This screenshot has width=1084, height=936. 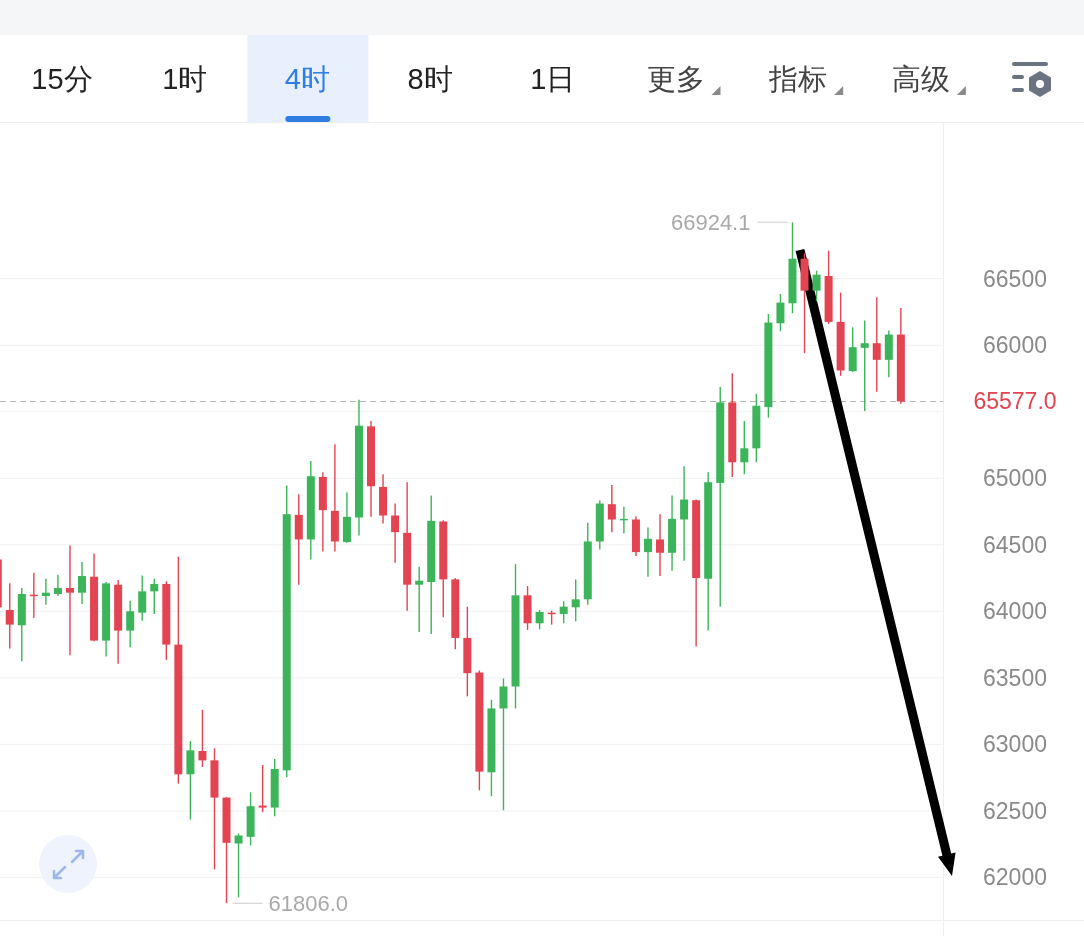 I want to click on y-tick-label: 62500, so click(x=1015, y=810).